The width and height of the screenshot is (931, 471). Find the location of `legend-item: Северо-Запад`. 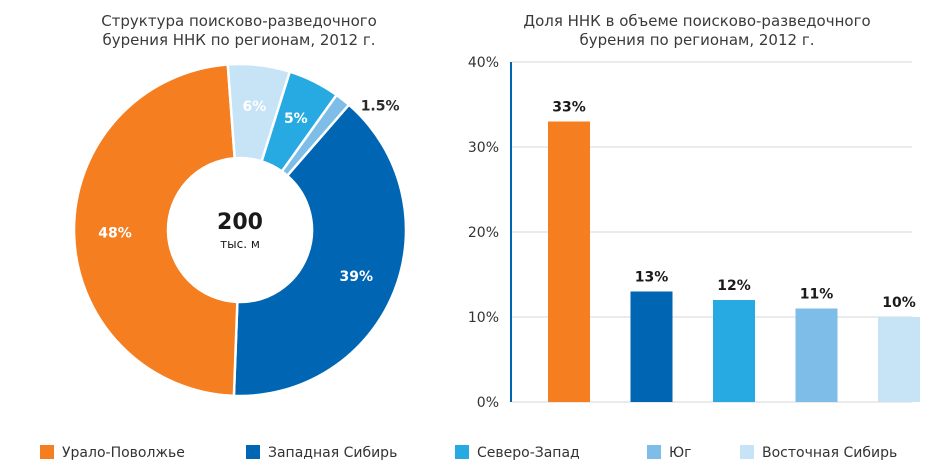

legend-item: Северо-Запад is located at coordinates (517, 453).